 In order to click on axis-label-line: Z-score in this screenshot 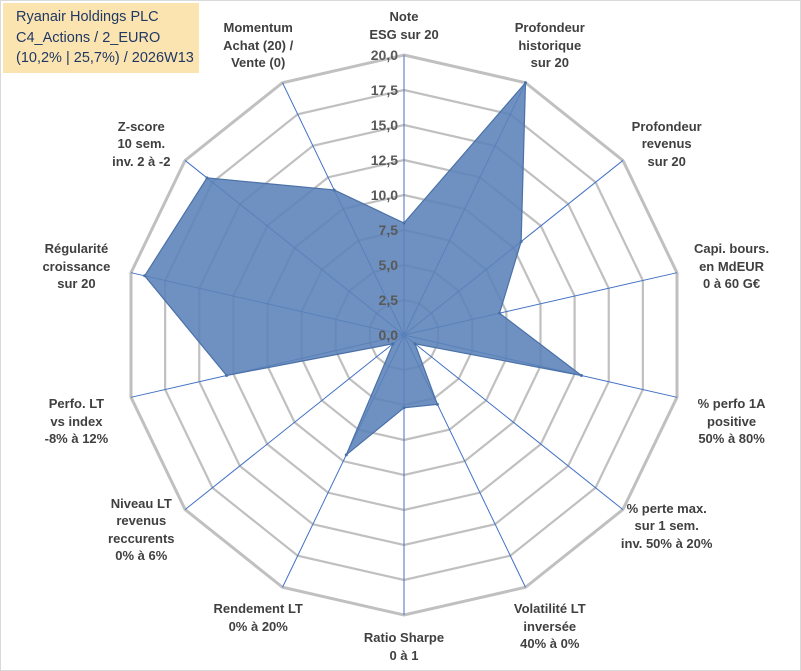, I will do `click(141, 126)`.